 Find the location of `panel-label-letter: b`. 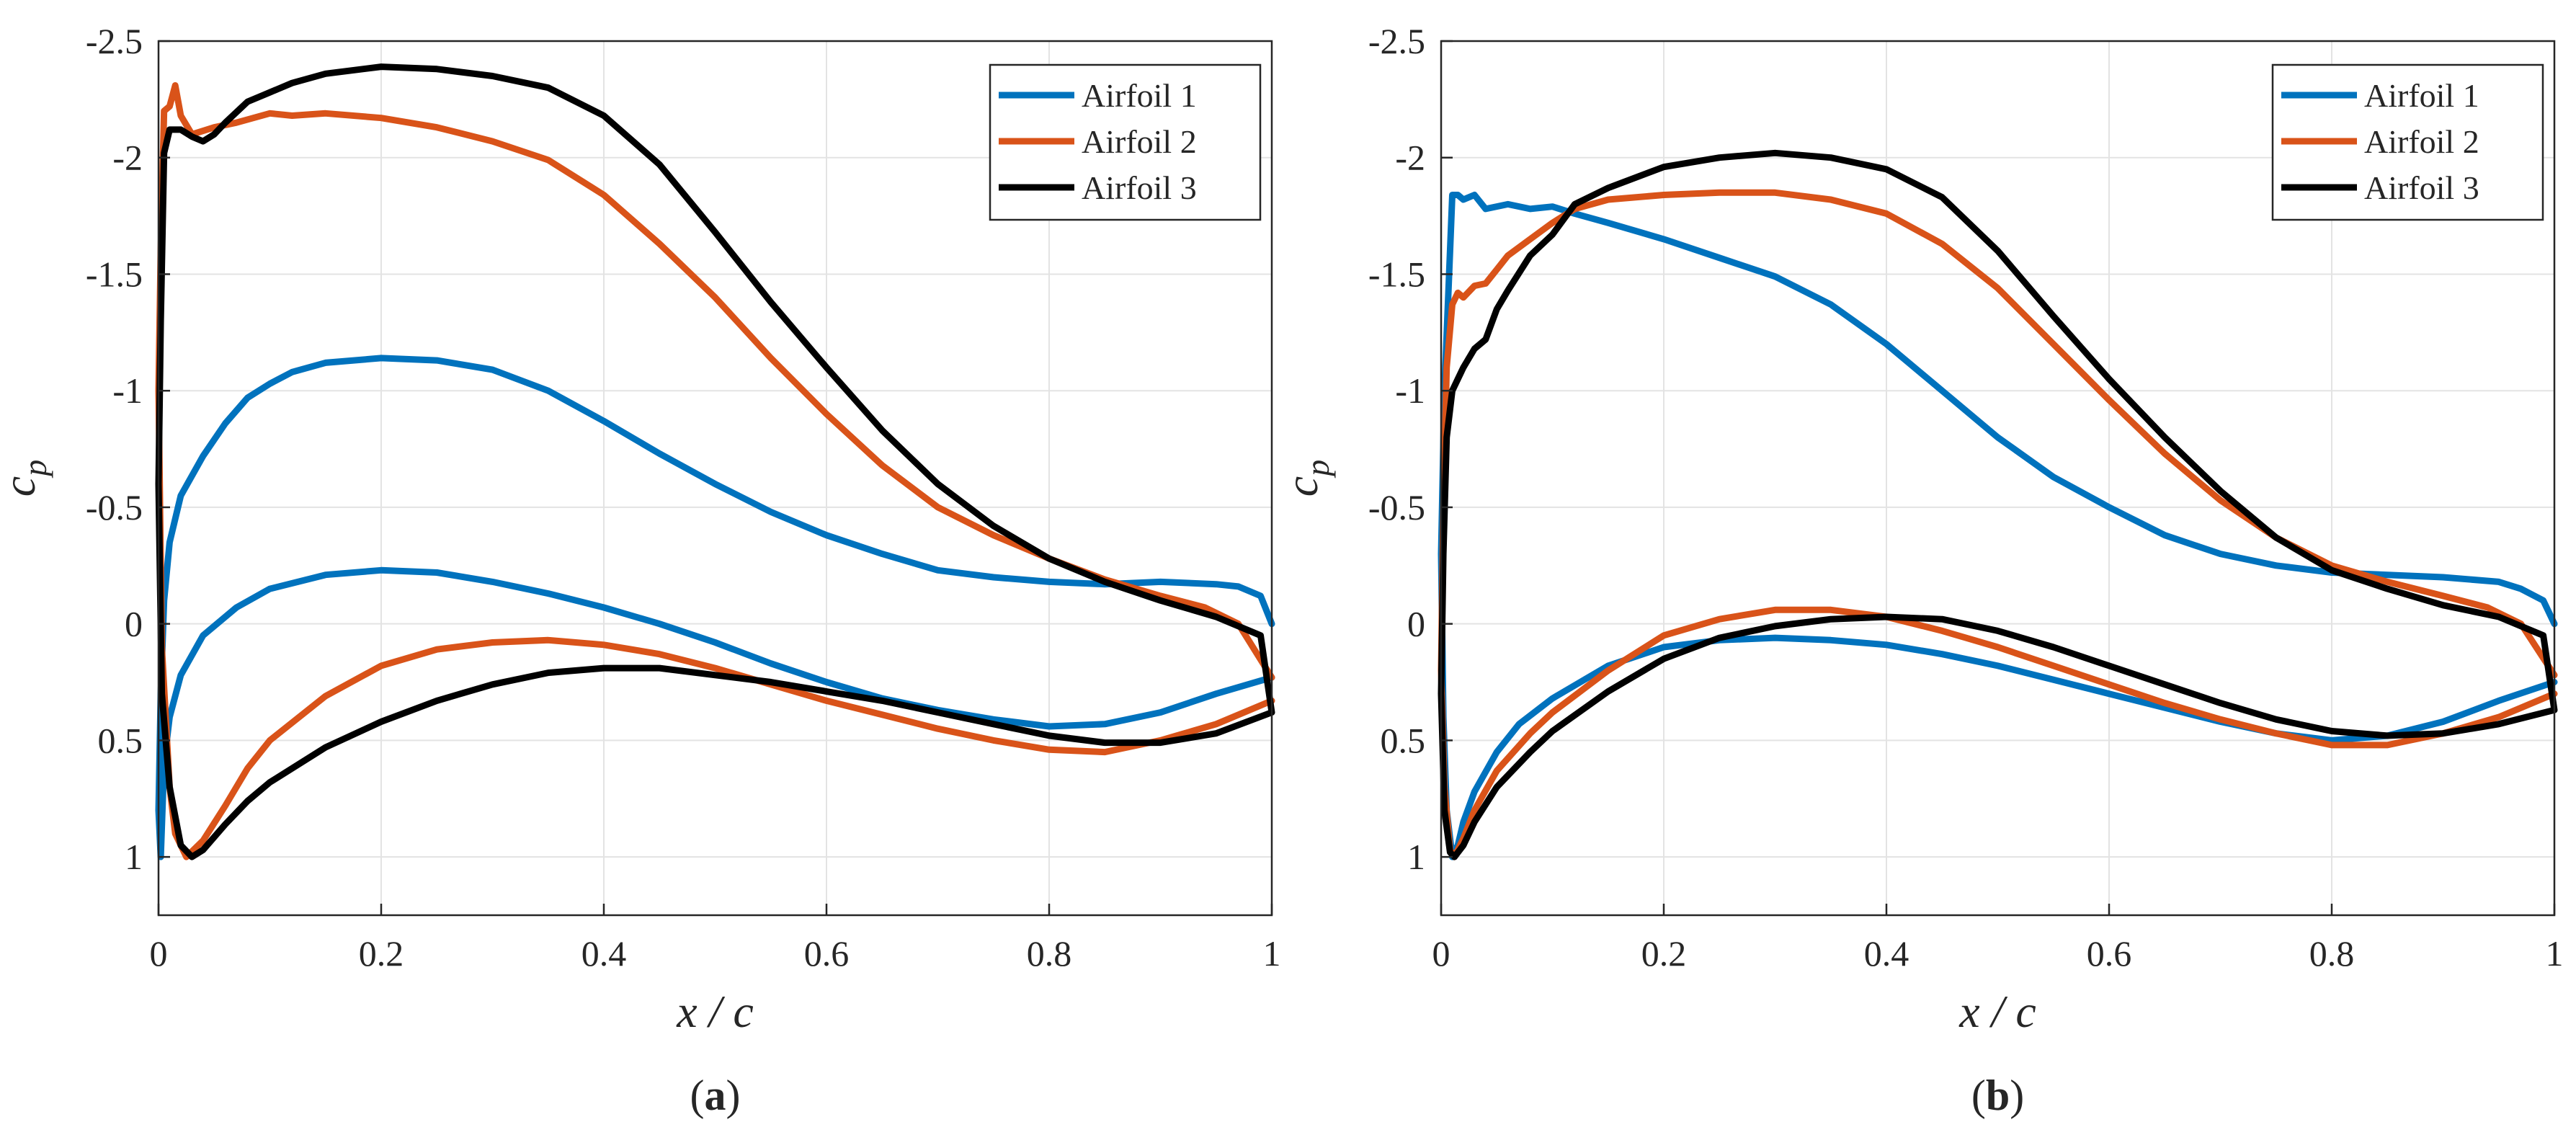

panel-label-letter: b is located at coordinates (1998, 1095).